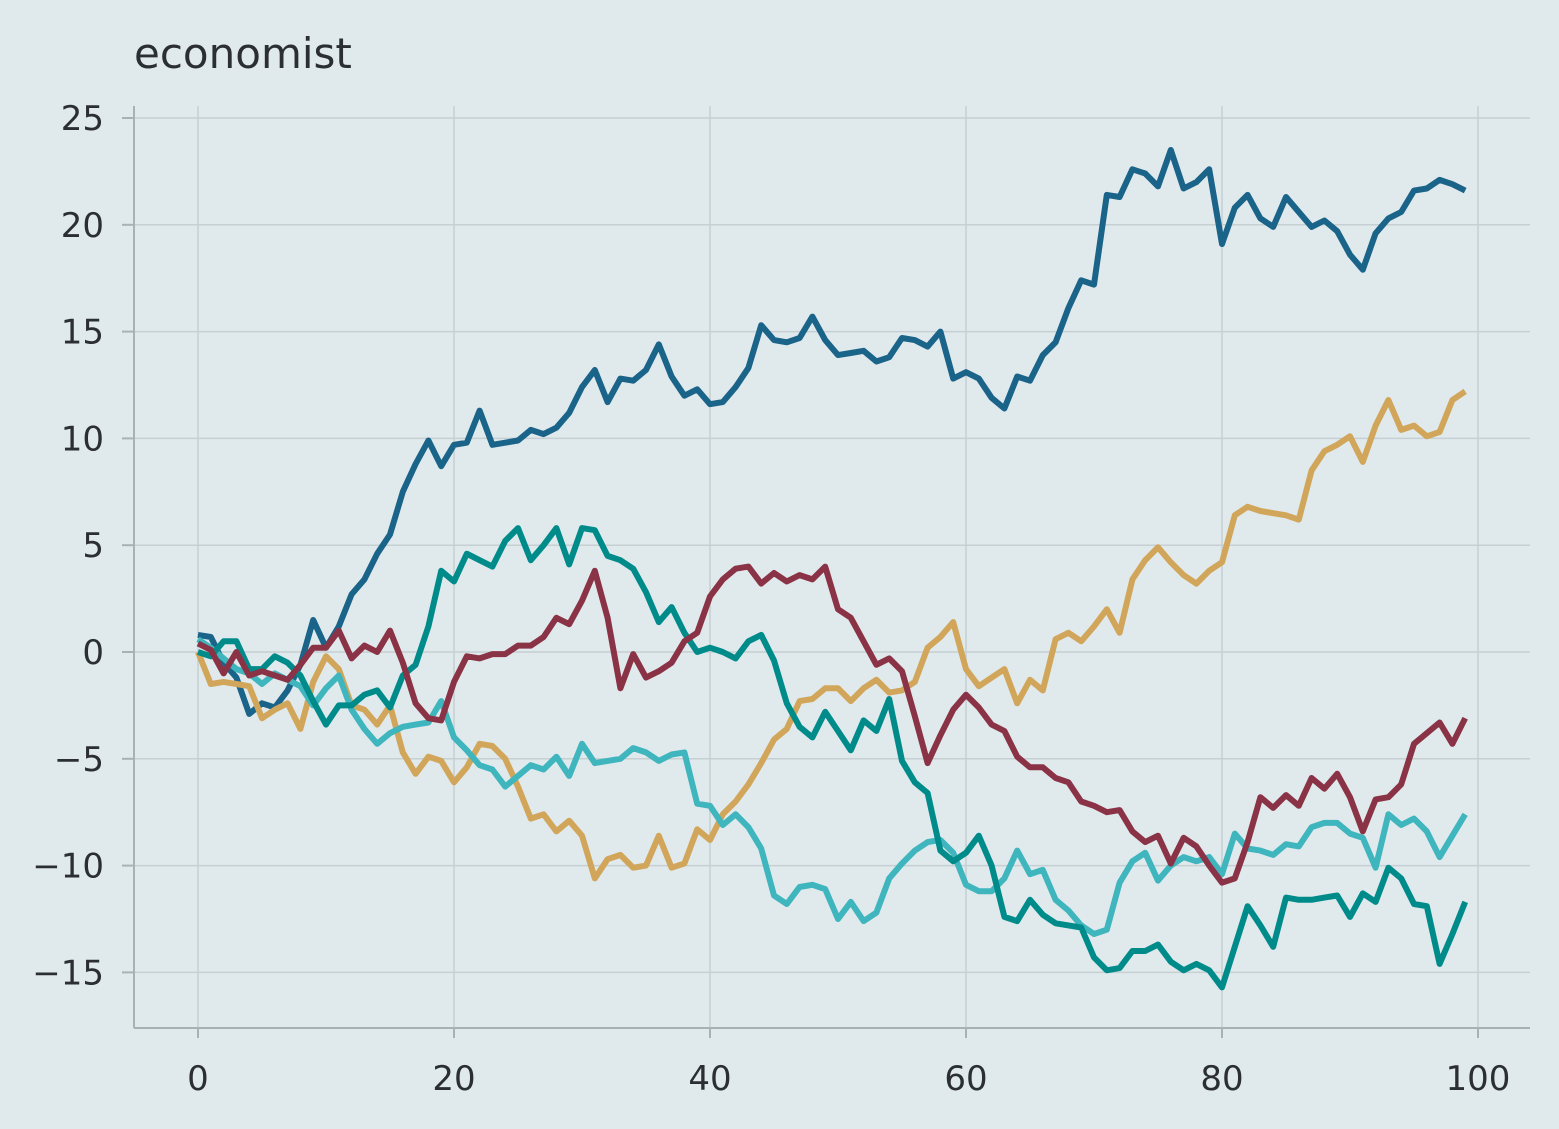 This screenshot has height=1129, width=1559. I want to click on y-tick-label: −15, so click(68, 973).